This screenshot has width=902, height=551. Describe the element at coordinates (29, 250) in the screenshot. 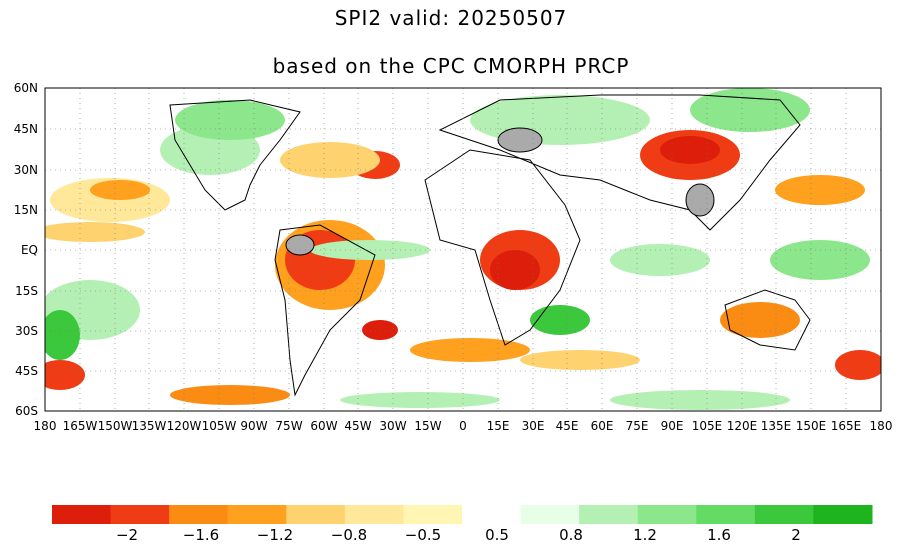

I see `lat-label: EQ` at that location.